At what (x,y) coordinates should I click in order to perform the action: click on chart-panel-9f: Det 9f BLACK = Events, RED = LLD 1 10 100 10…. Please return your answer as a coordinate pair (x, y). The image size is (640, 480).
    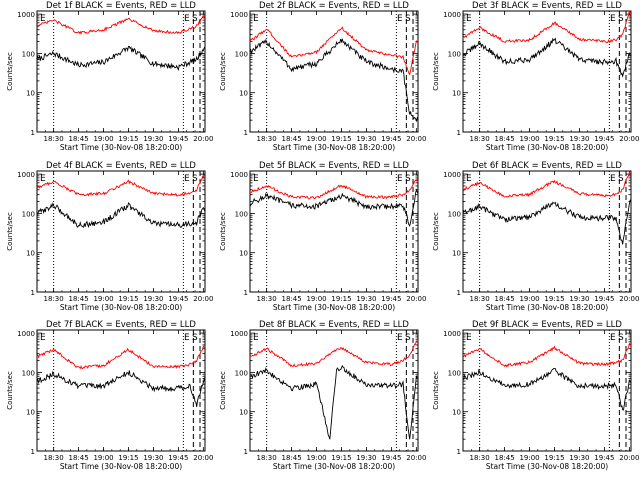
    Looking at the image, I should click on (535, 395).